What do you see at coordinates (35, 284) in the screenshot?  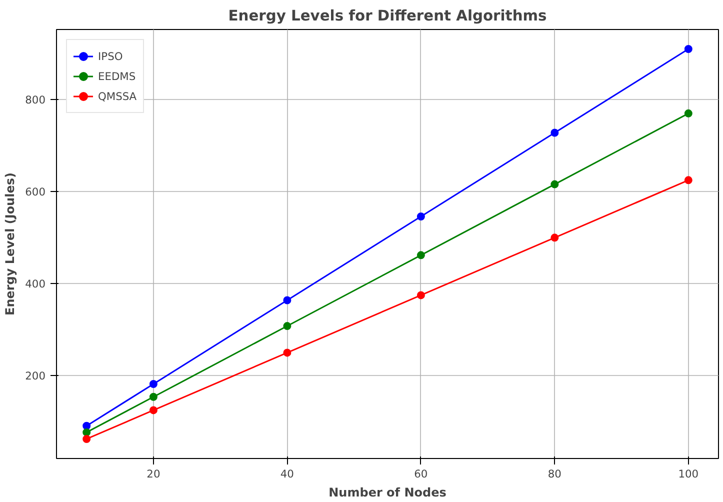 I see `y-tick-label: 400` at bounding box center [35, 284].